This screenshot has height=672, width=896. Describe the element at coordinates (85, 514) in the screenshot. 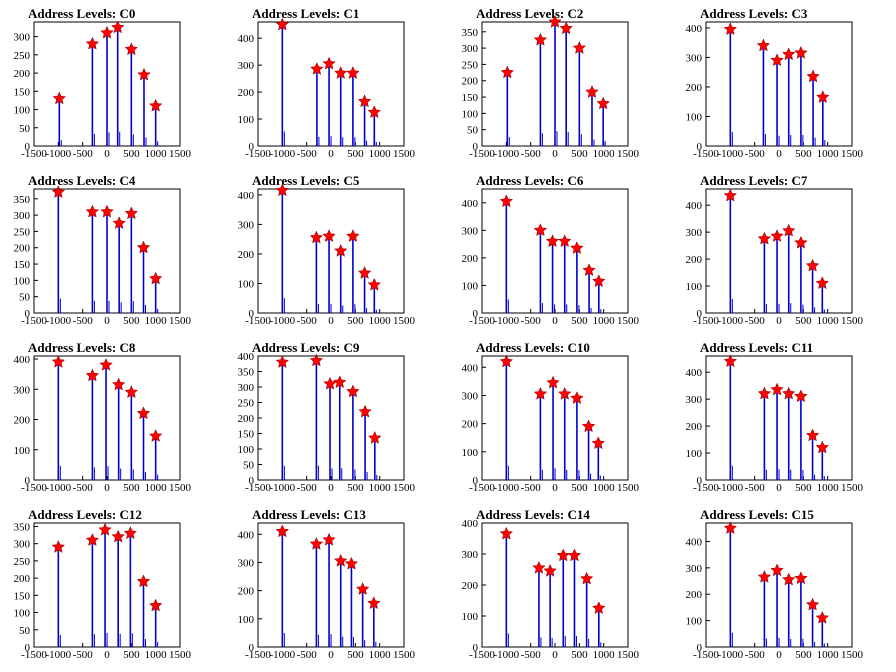

I see `chart-title: Address Levels: C12` at that location.